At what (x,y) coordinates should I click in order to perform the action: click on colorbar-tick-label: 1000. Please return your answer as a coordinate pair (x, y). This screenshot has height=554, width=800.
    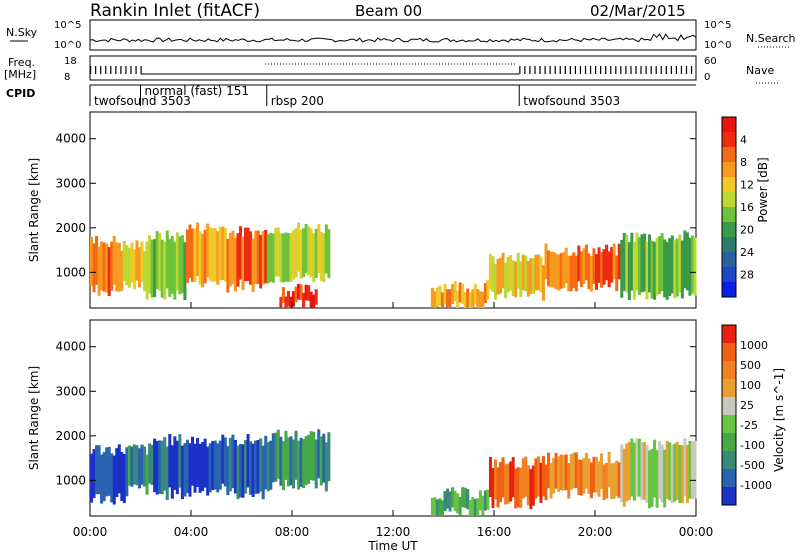
    Looking at the image, I should click on (754, 345).